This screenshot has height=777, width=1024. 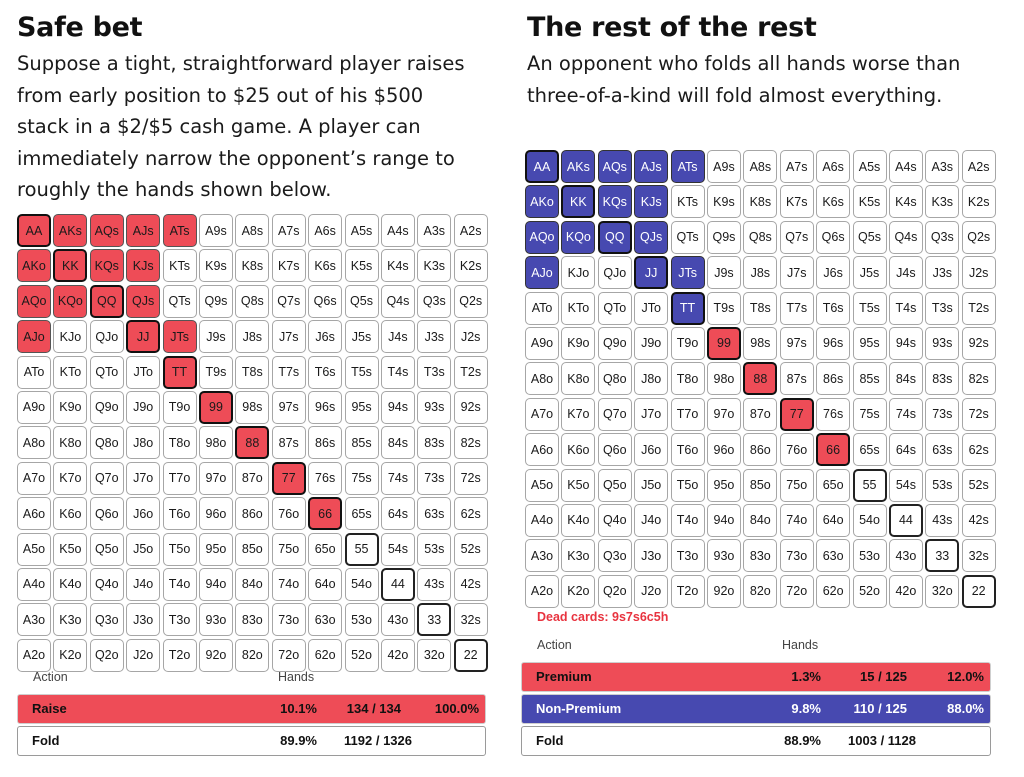 I want to click on hand-cell-65o: 65o, so click(x=833, y=485).